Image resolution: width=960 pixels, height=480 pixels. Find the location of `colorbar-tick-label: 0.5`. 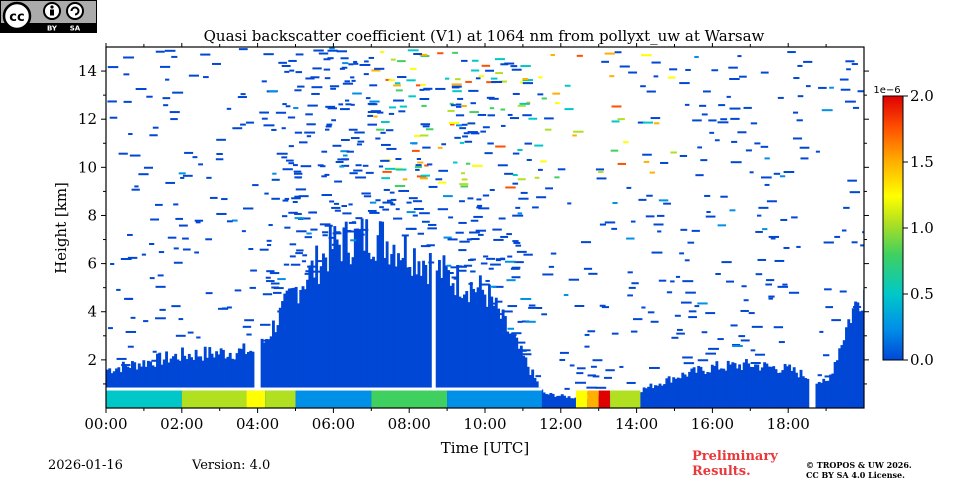

colorbar-tick-label: 0.5 is located at coordinates (922, 294).